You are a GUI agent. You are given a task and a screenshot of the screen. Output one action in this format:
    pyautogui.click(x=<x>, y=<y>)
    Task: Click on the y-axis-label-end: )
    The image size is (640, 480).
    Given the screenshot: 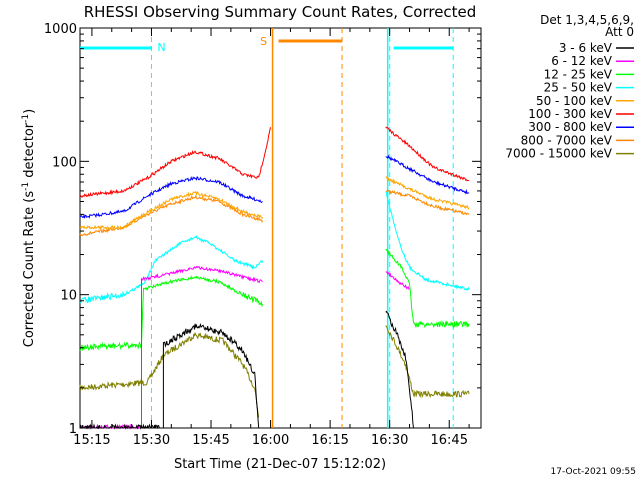 What is the action you would take?
    pyautogui.click(x=29, y=111)
    